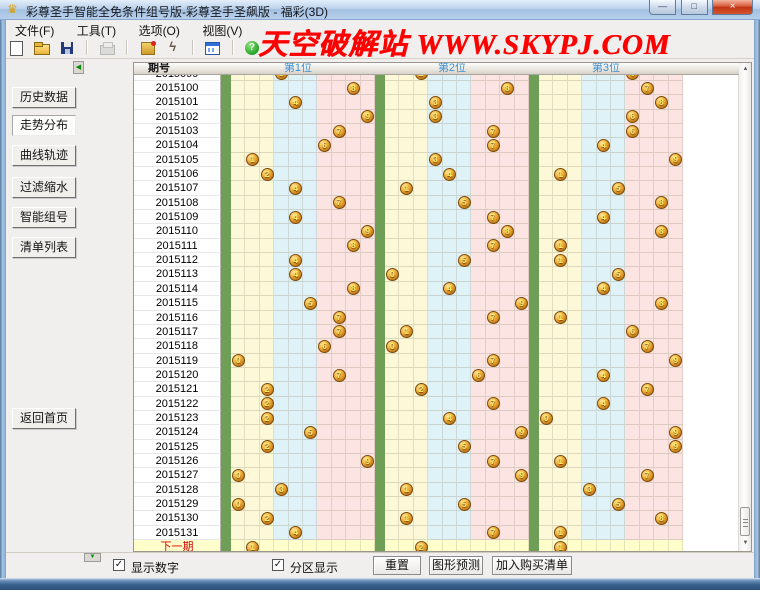 The width and height of the screenshot is (760, 590). What do you see at coordinates (397, 565) in the screenshot?
I see `reset-button: 重置` at bounding box center [397, 565].